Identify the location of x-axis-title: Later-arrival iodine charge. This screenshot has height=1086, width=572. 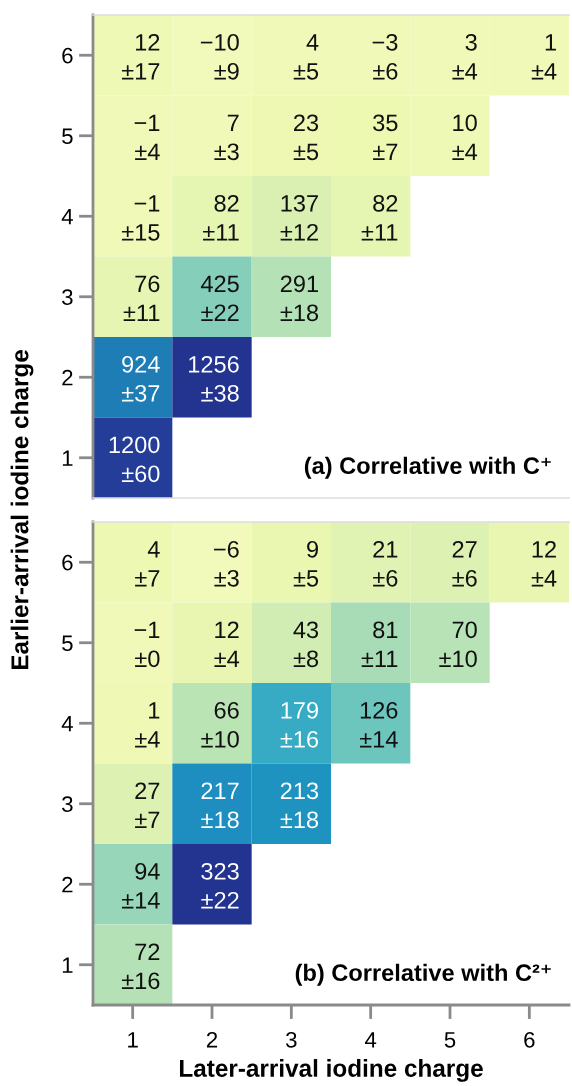
(331, 1070).